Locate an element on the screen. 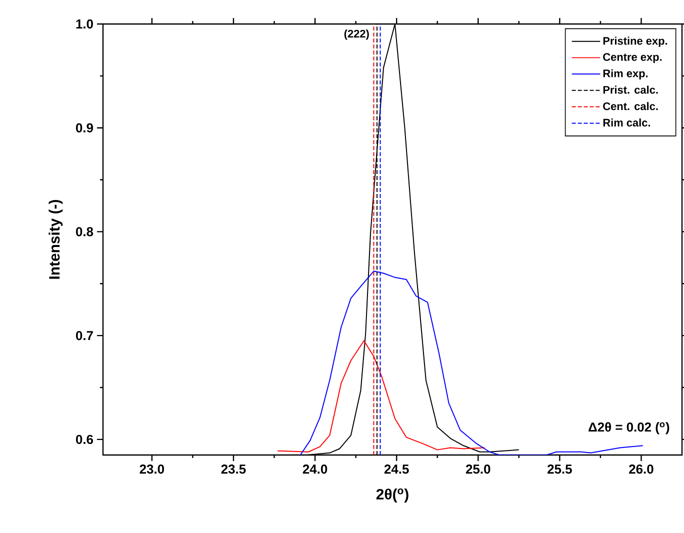 Image resolution: width=684 pixels, height=533 pixels. y-tick-label: 0.8 is located at coordinates (85, 231).